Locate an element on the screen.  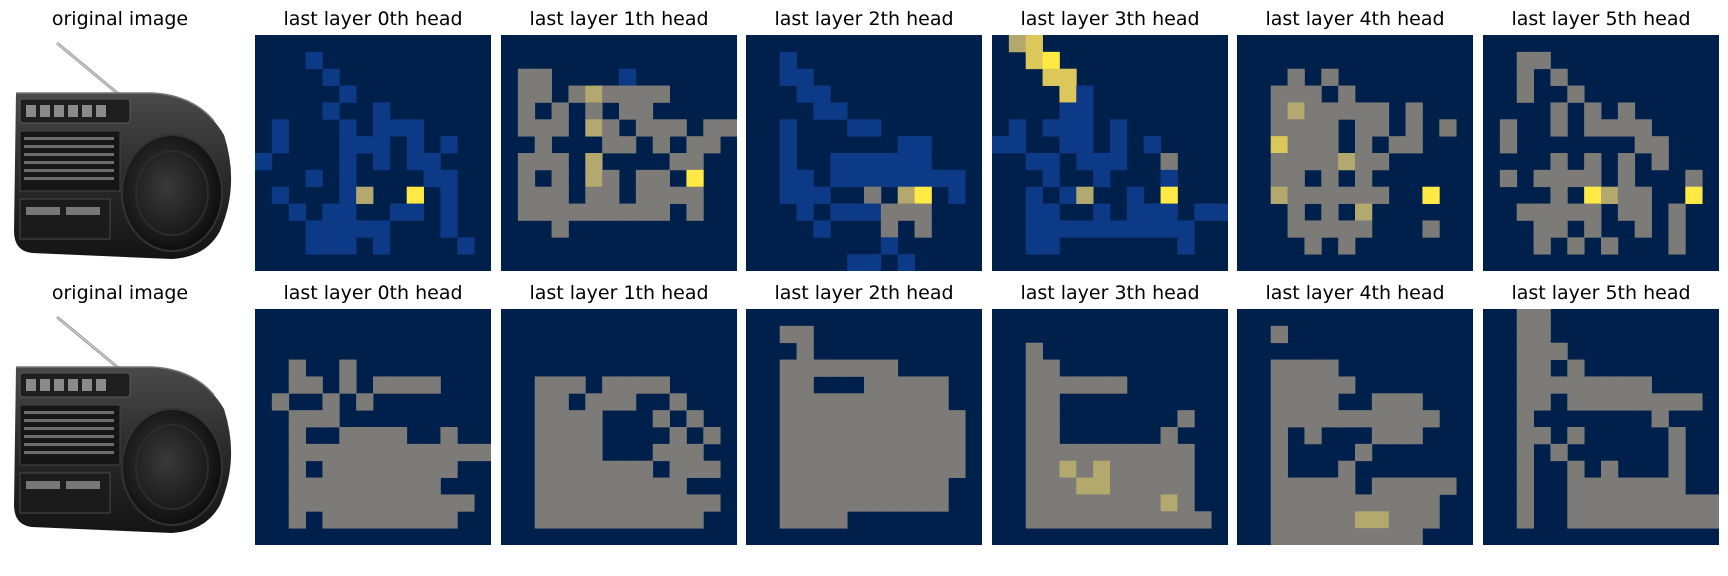
heatmap-svg is located at coordinates (1110, 427).